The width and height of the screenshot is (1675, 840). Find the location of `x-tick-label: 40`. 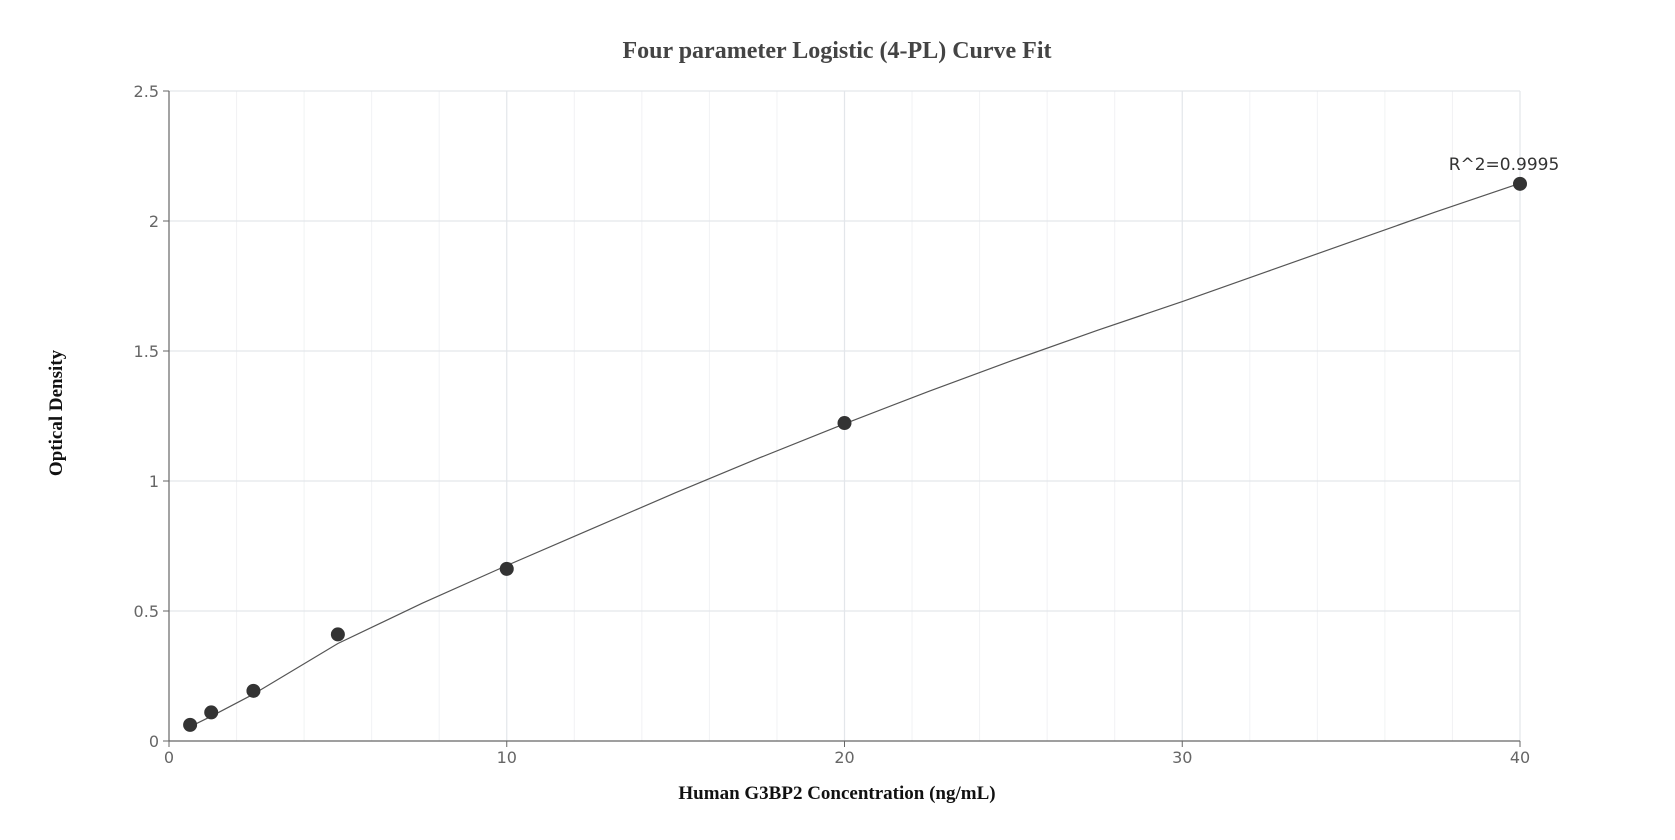

x-tick-label: 40 is located at coordinates (1520, 757).